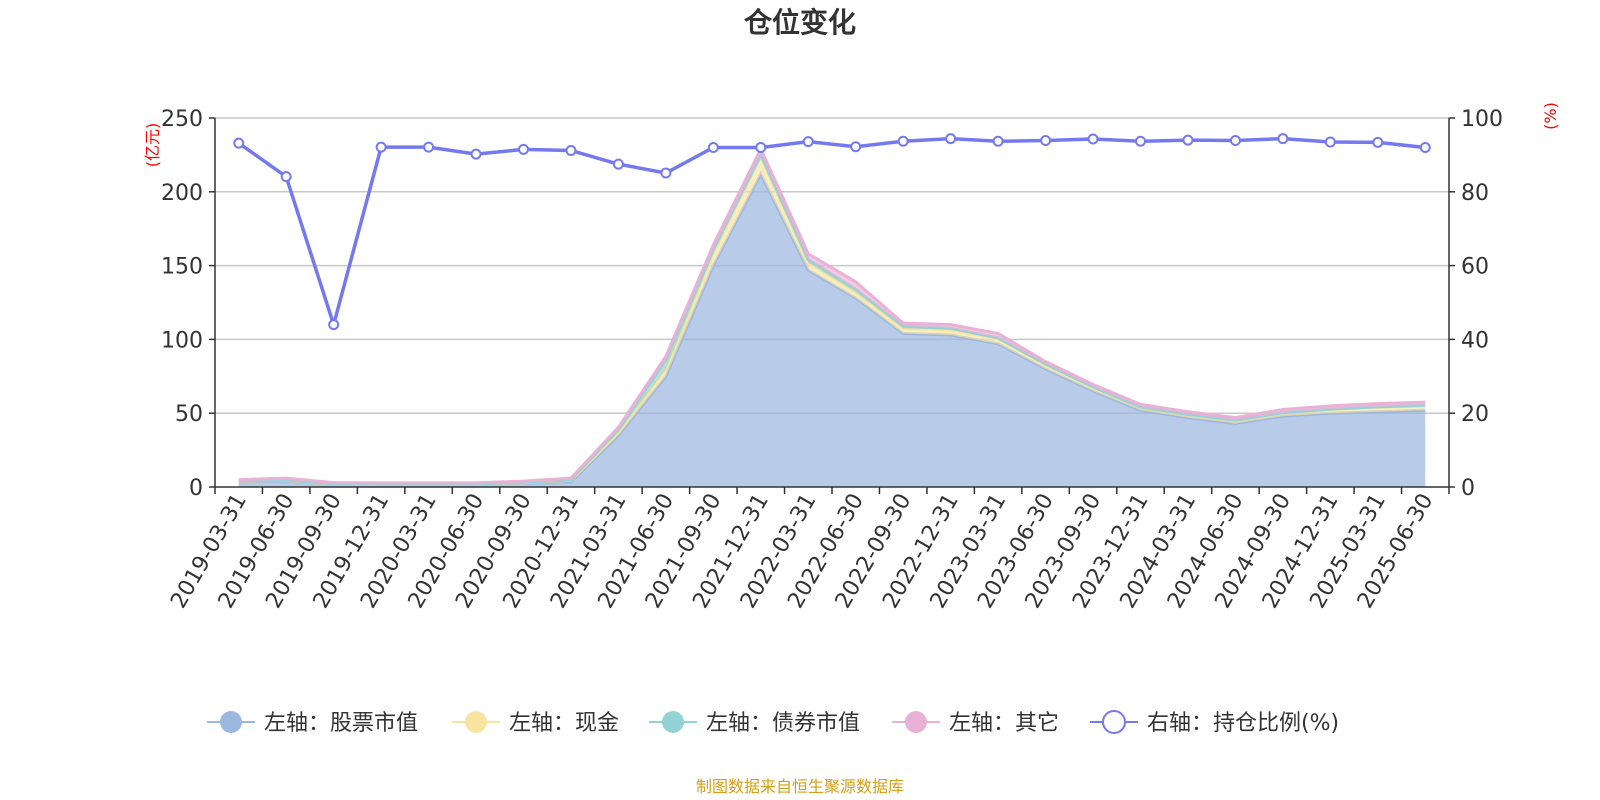  Describe the element at coordinates (1243, 723) in the screenshot. I see `legend-label-4: 右轴：持仓比例(%)` at that location.